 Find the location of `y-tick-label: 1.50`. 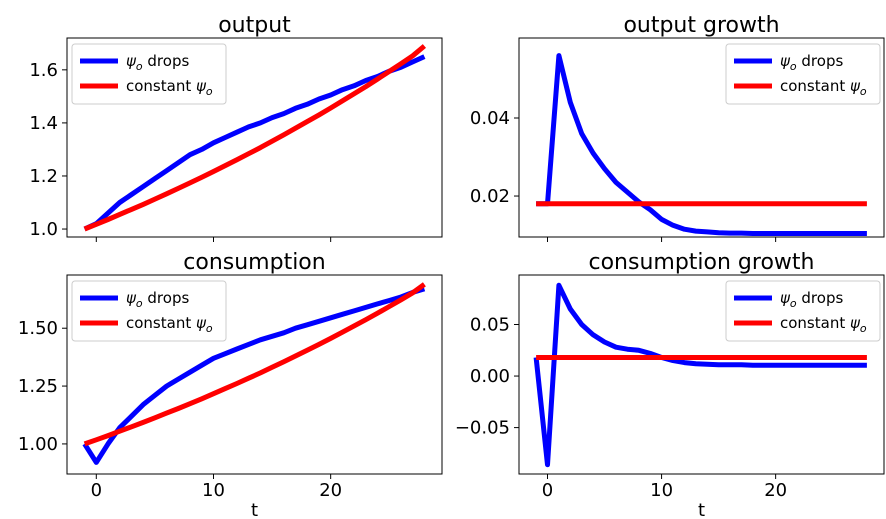

y-tick-label: 1.50 is located at coordinates (38, 328).